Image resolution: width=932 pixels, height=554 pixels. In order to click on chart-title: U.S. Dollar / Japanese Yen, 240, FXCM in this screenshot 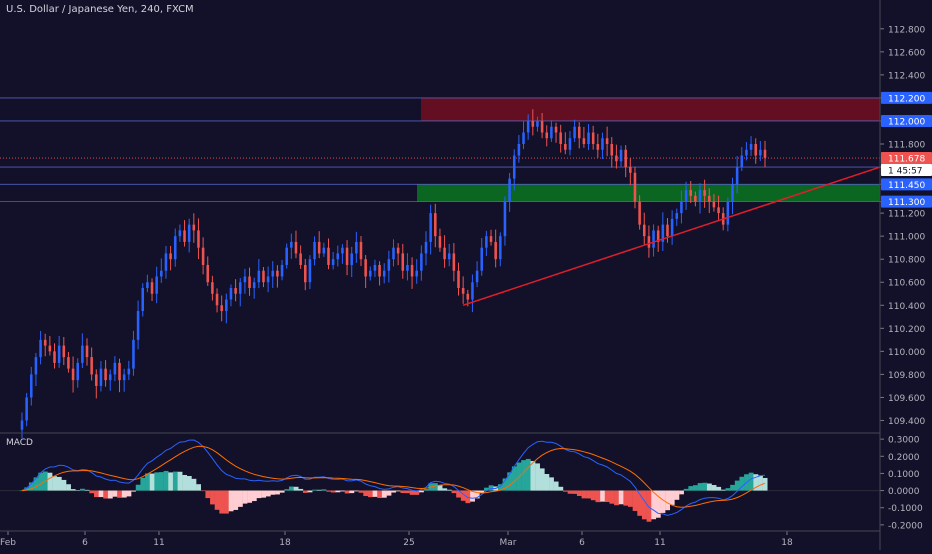, I will do `click(100, 9)`.